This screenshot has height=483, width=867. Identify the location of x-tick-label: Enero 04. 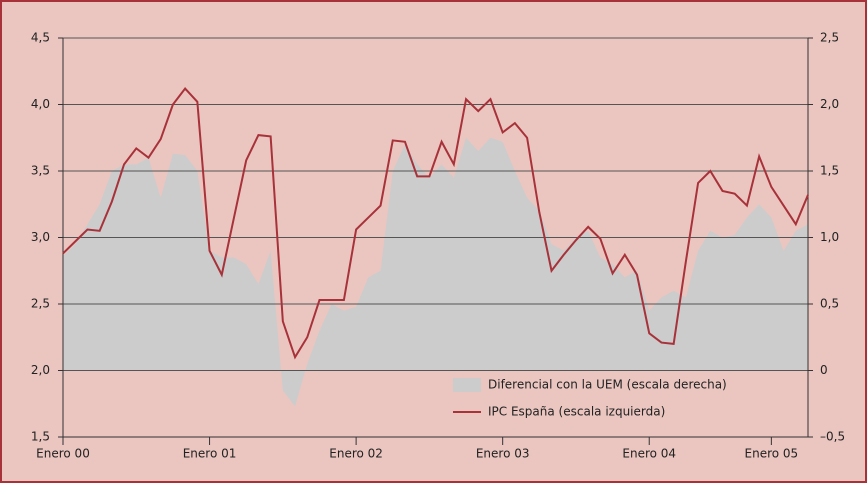
(649, 454).